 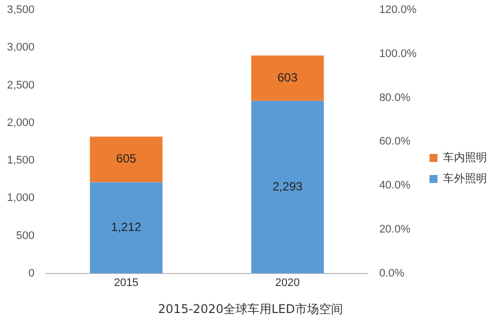 What do you see at coordinates (25, 236) in the screenshot?
I see `y-tick-label: 500` at bounding box center [25, 236].